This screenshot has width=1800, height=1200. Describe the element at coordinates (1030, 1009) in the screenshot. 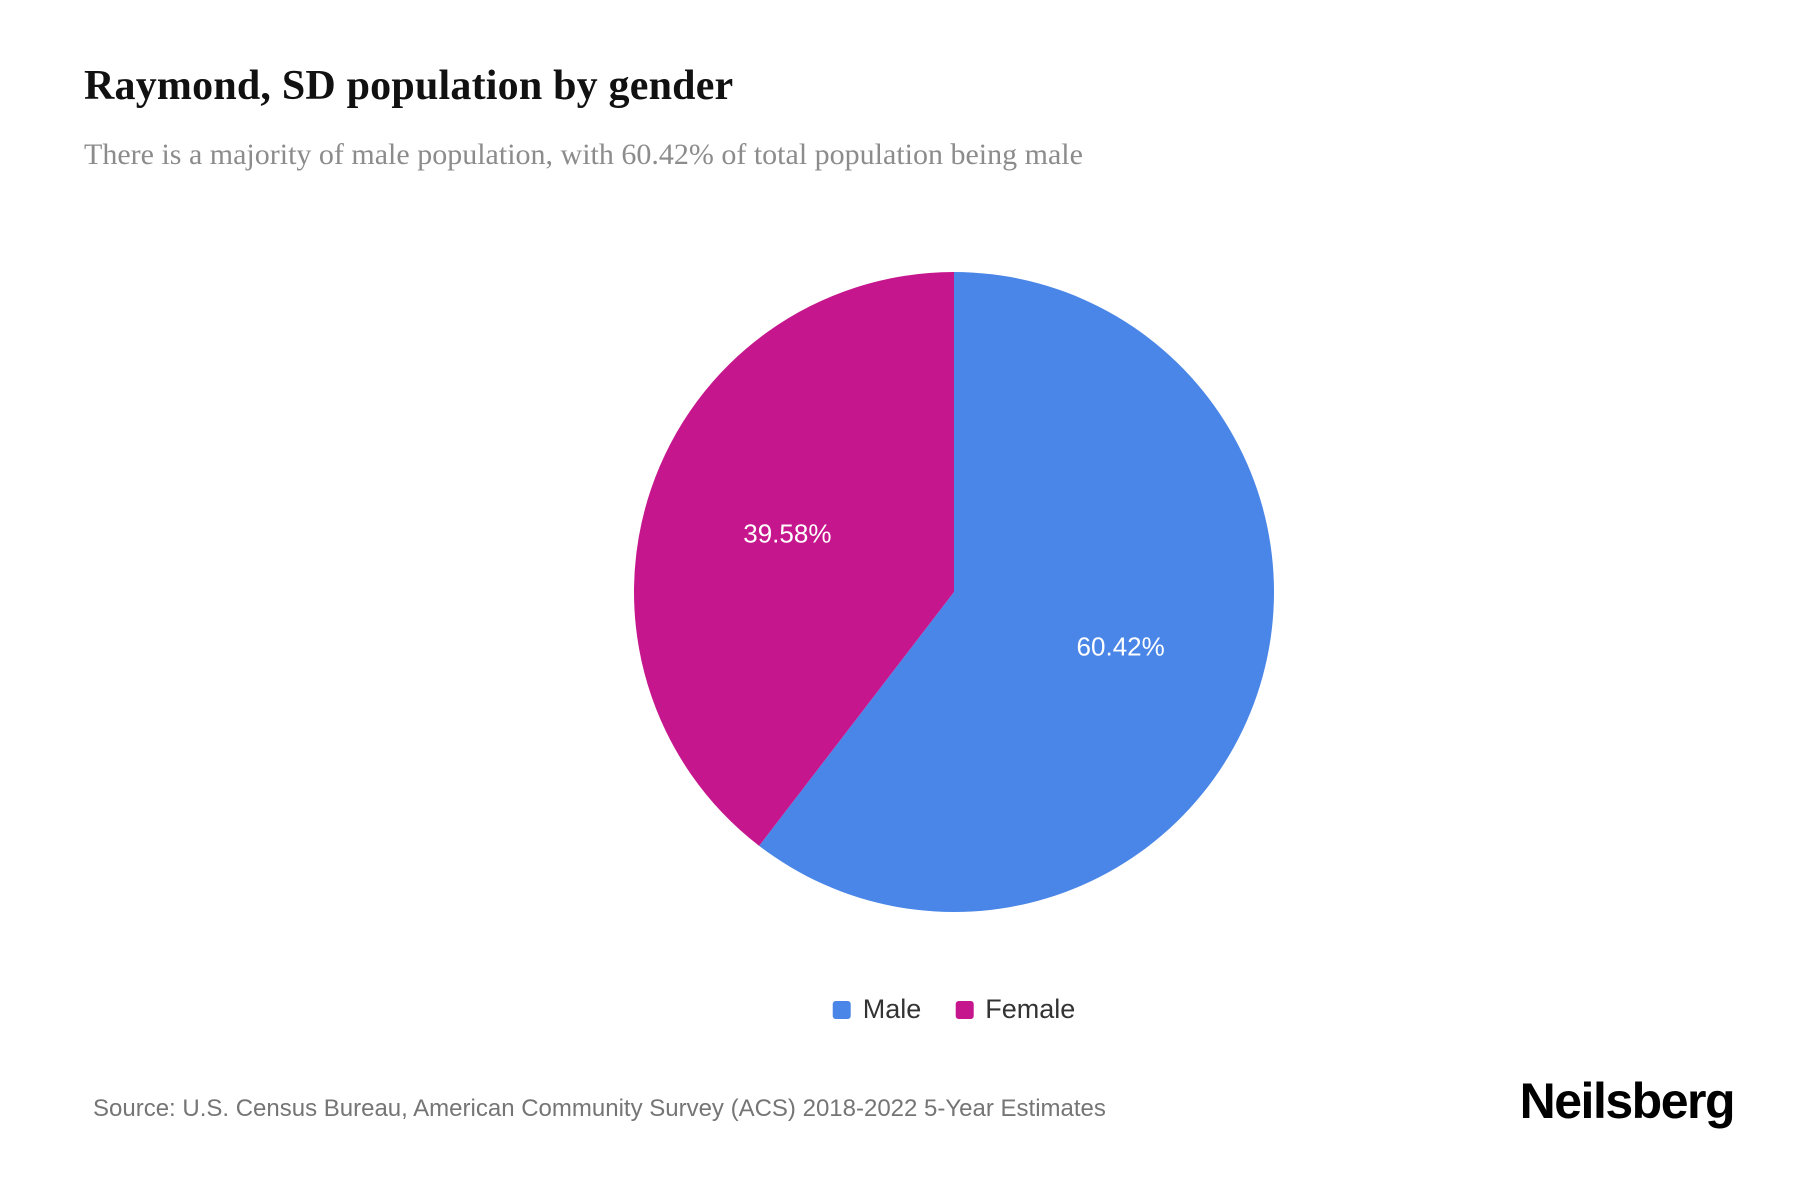

I see `female-legend-label: Female` at that location.